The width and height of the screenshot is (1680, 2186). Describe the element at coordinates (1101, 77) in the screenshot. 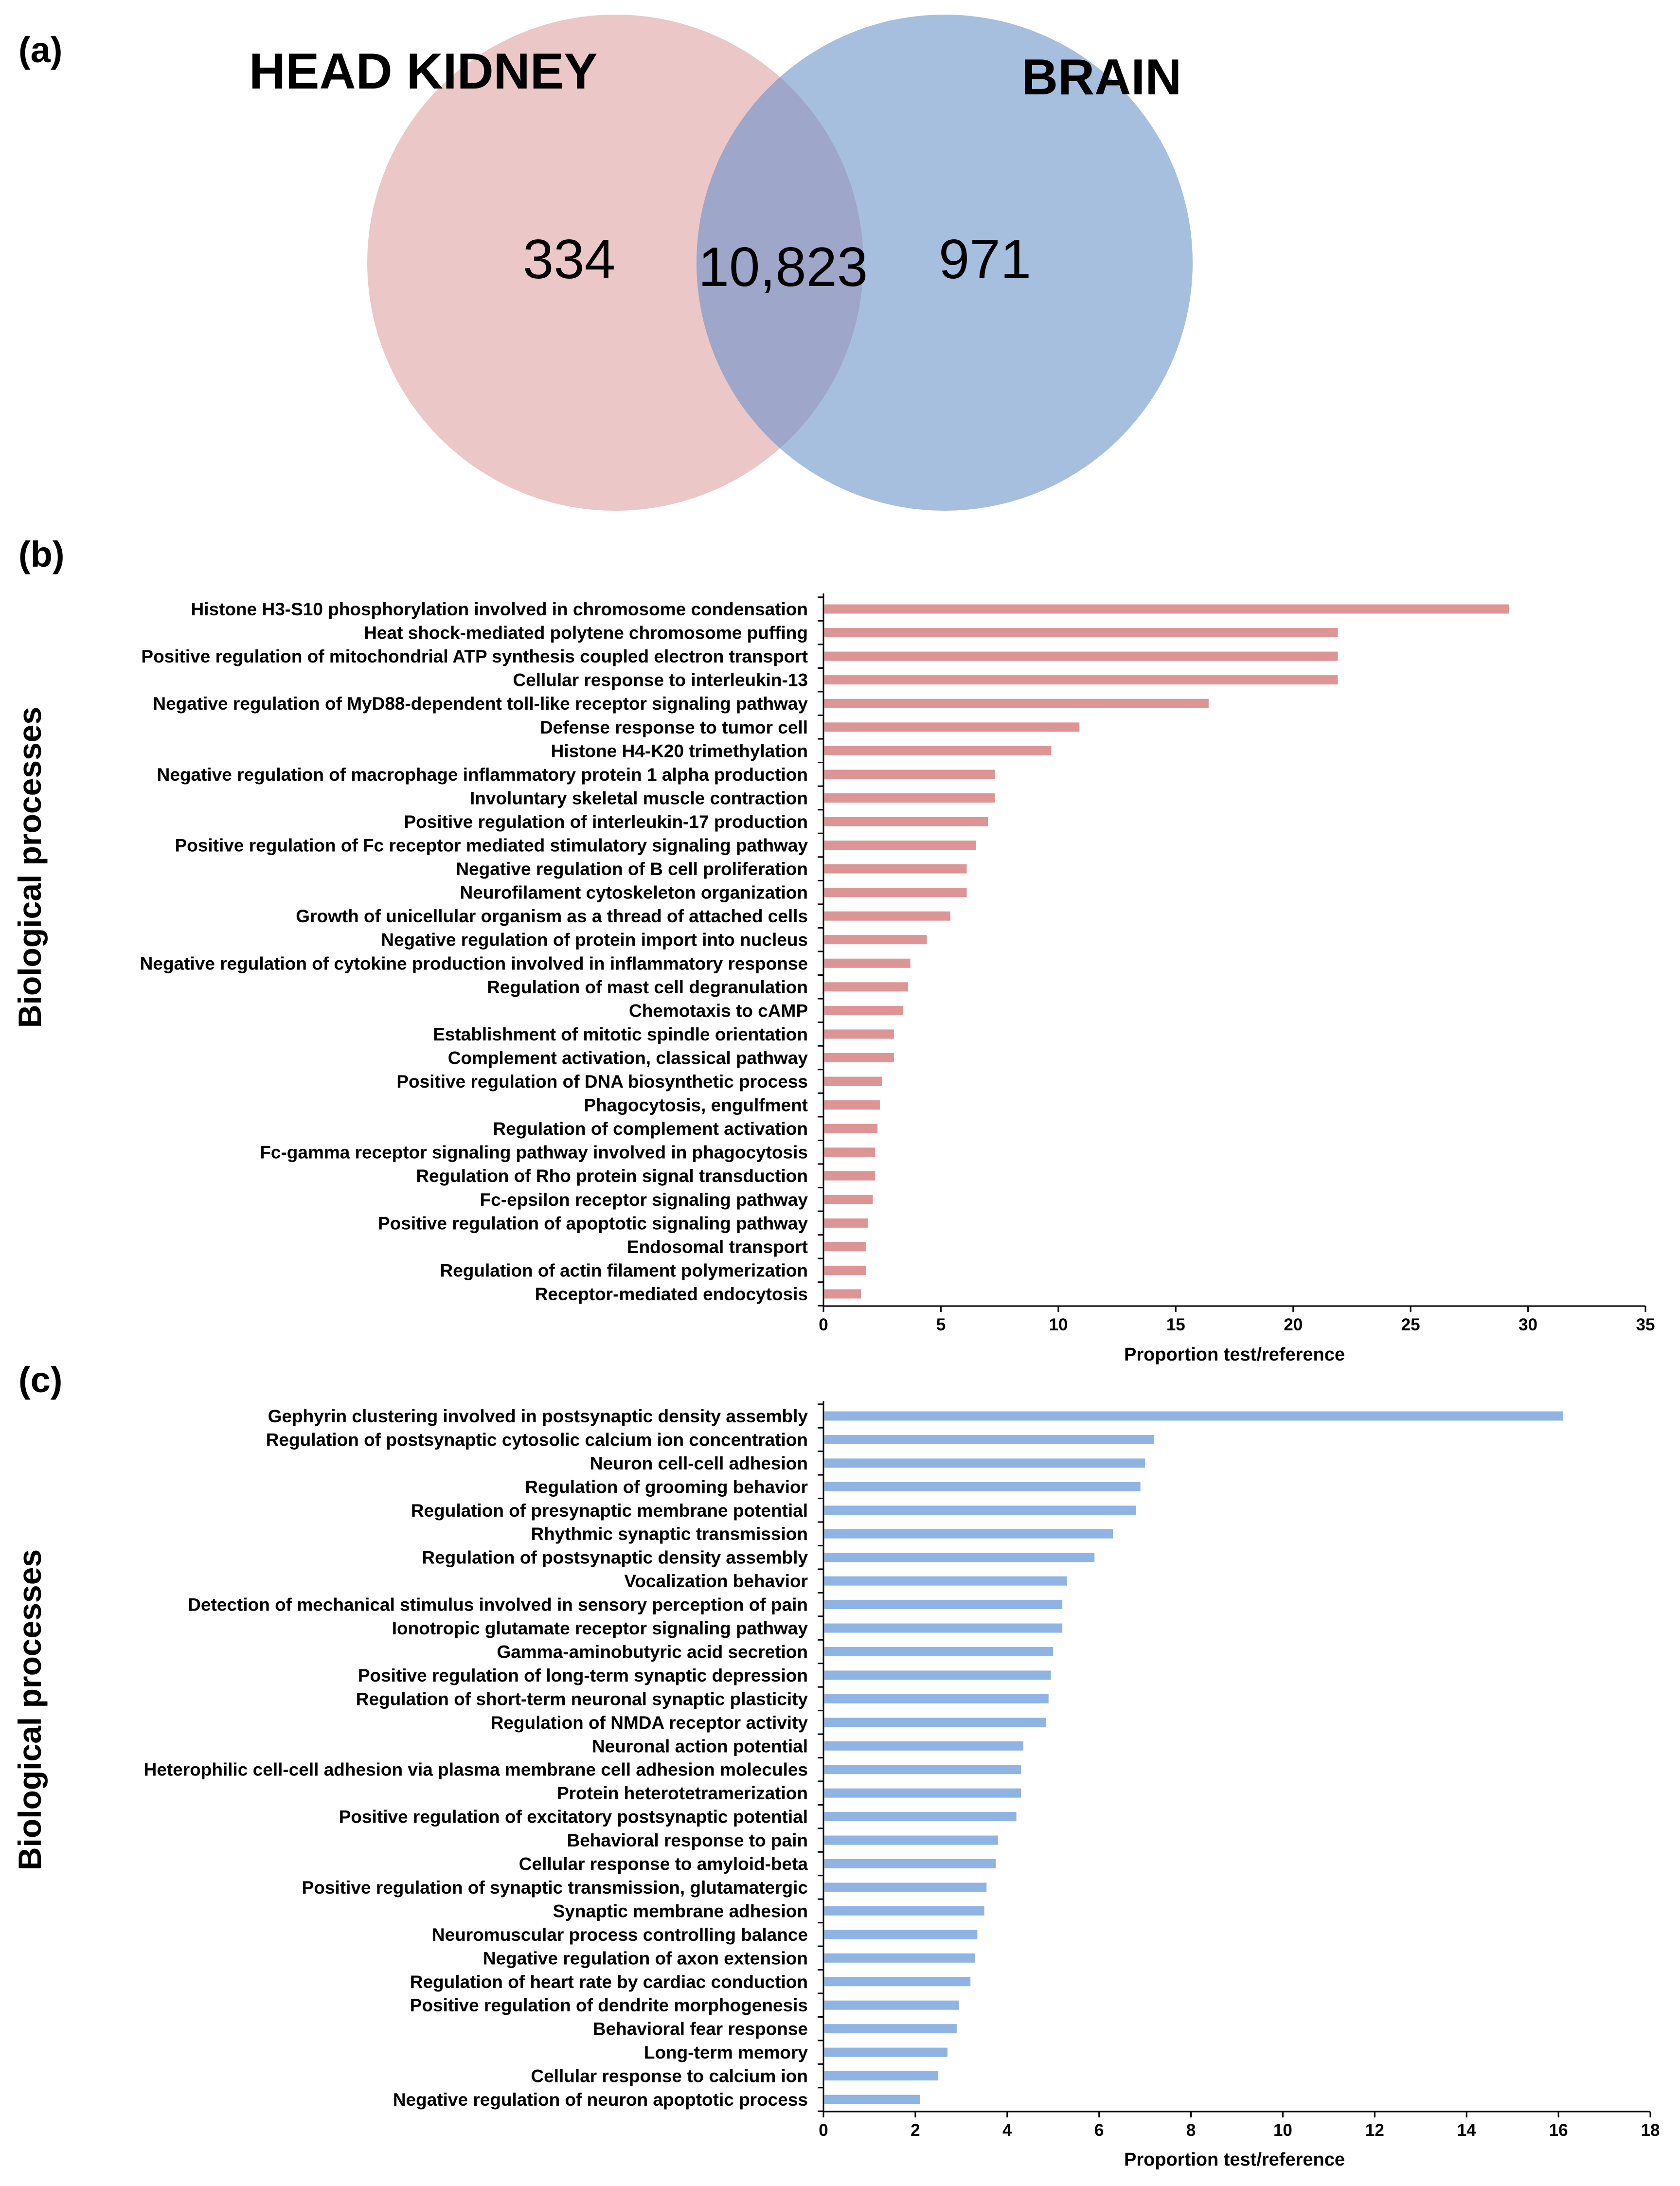

I see `brain-label: BRAIN` at that location.